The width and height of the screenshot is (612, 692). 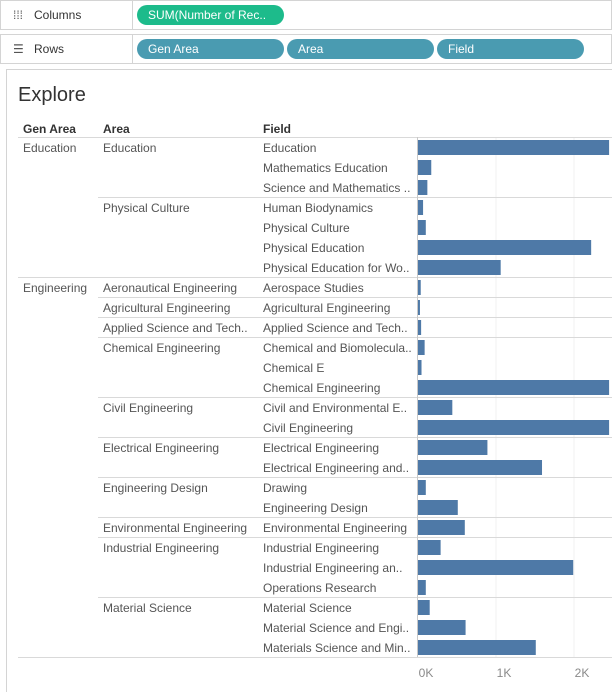 I want to click on field-label: Environmental Engineering, so click(x=335, y=528).